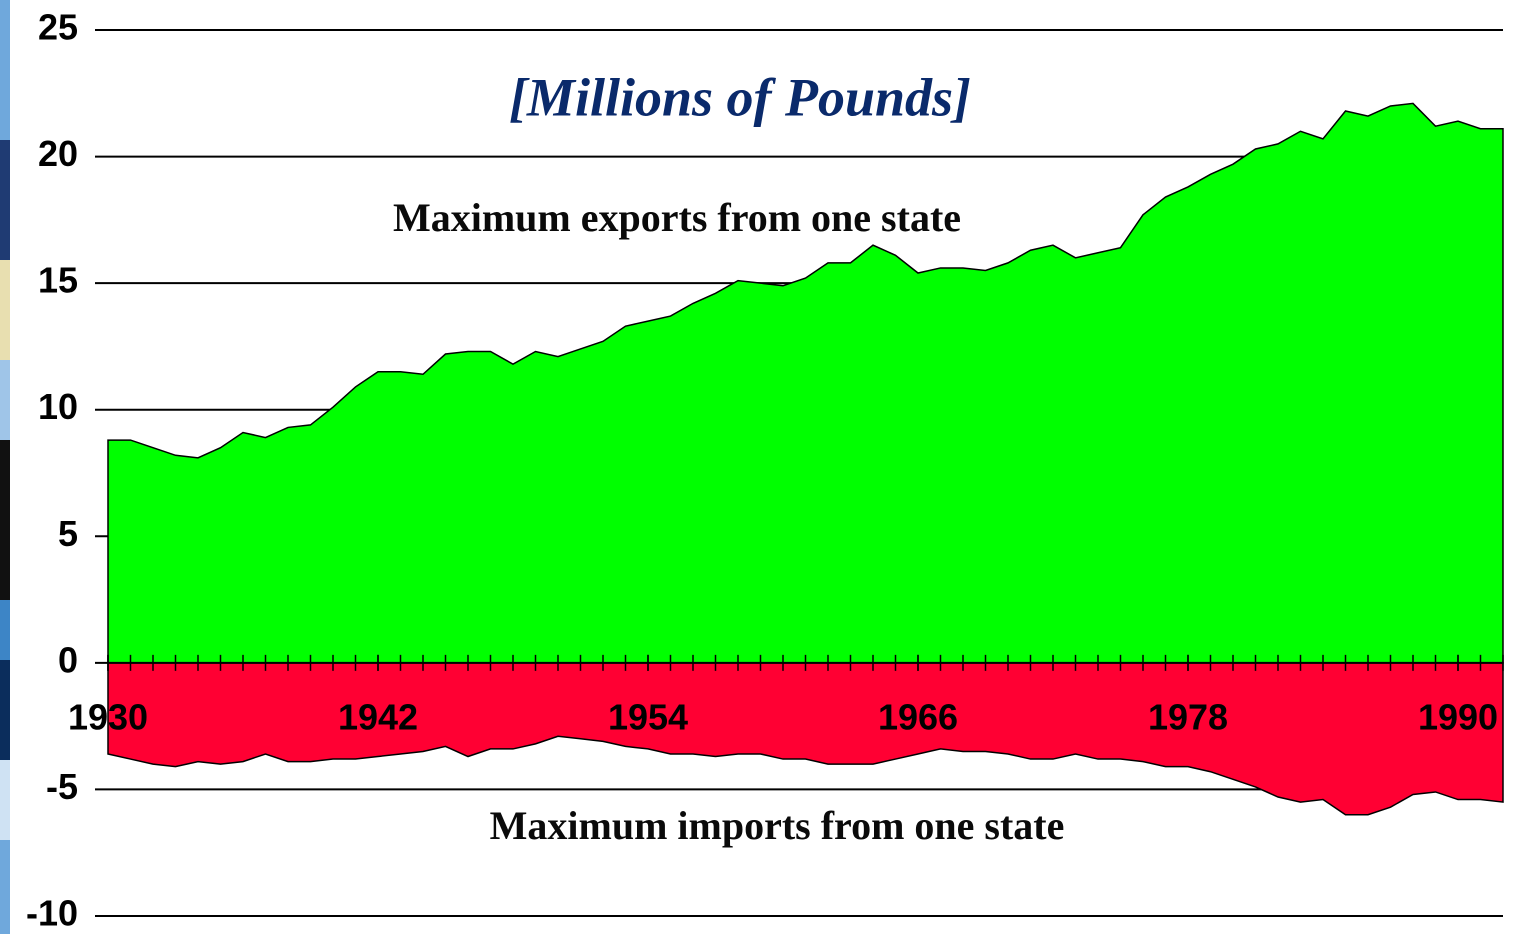  I want to click on x-tick-label: 1978, so click(1188, 716).